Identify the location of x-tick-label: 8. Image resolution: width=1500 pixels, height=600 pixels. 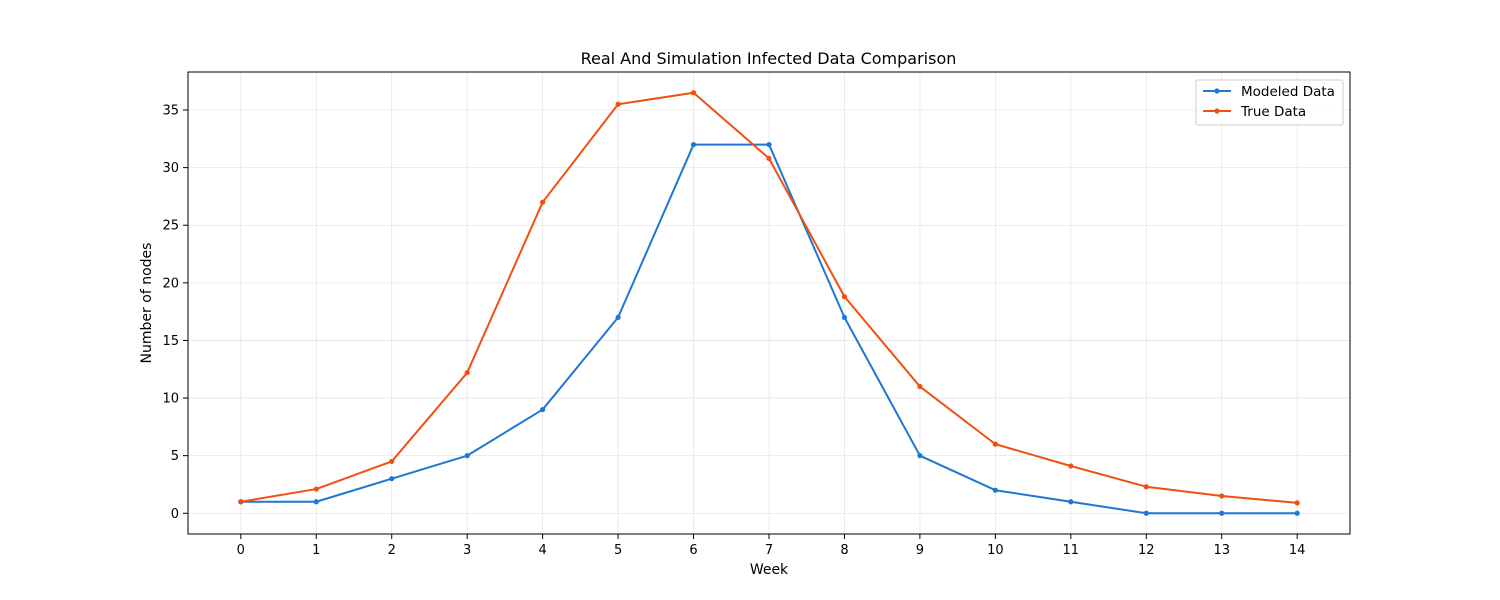
(844, 550).